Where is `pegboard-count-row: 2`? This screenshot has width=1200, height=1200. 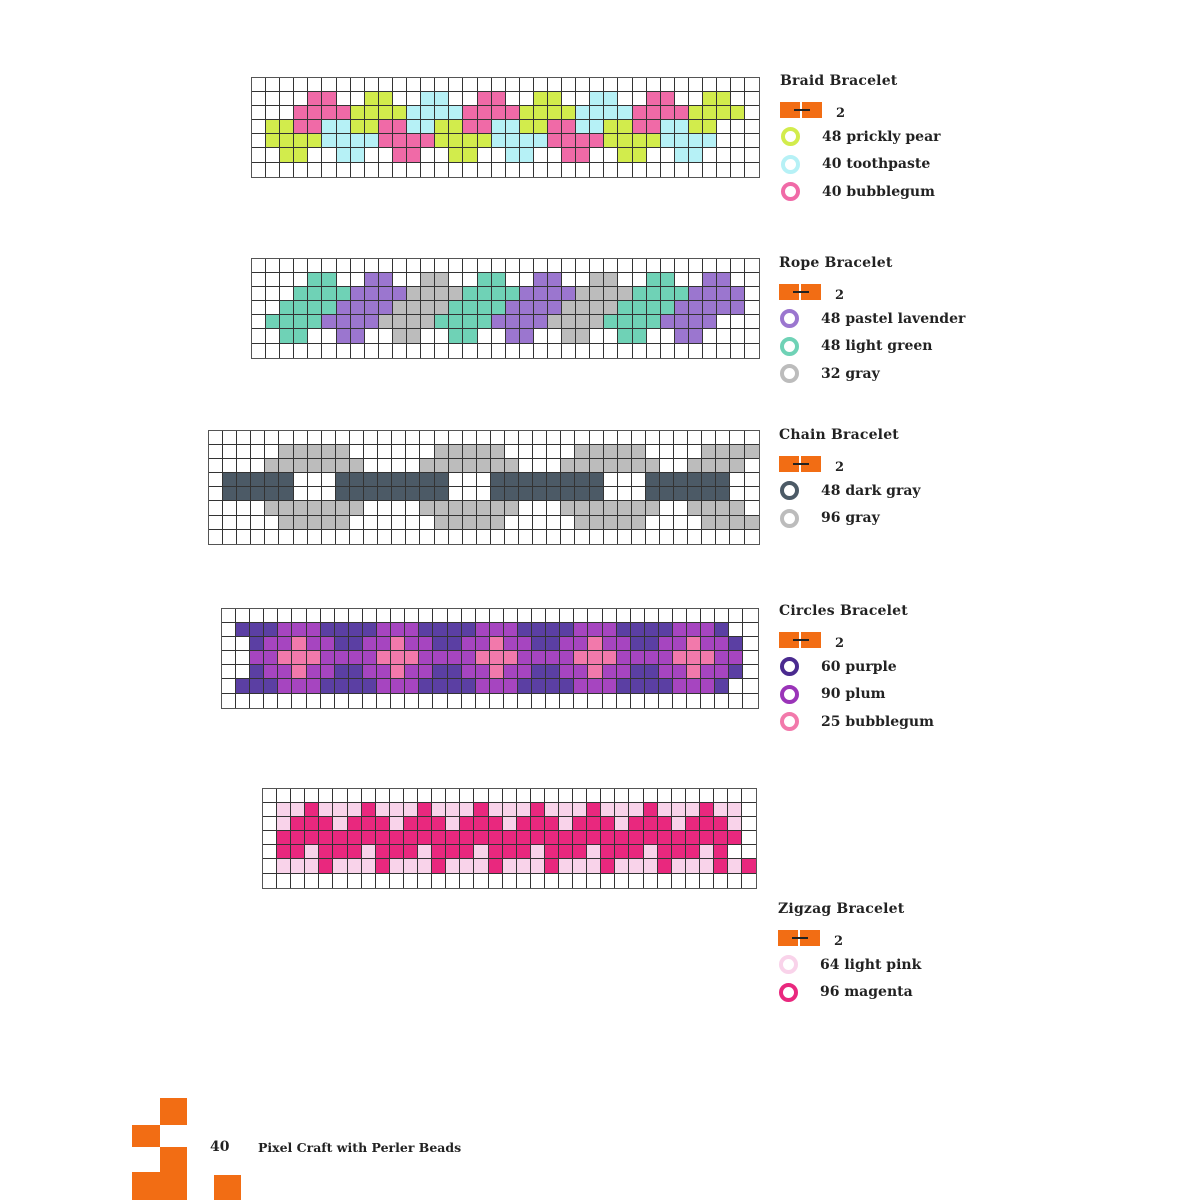 pegboard-count-row: 2 is located at coordinates (860, 110).